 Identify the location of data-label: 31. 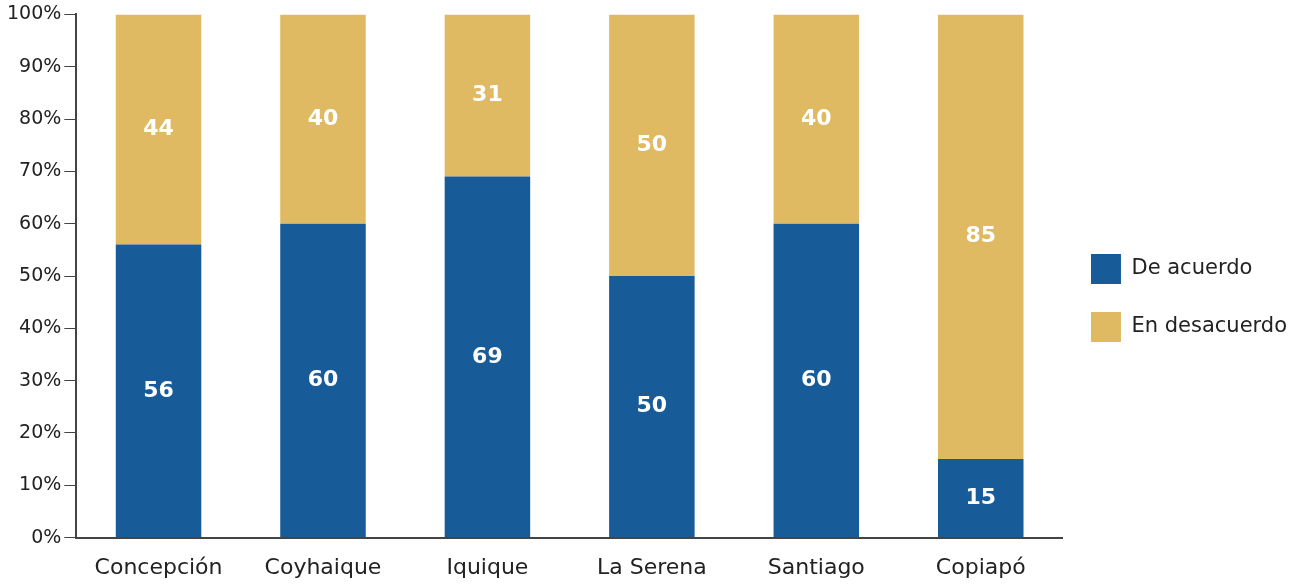
(487, 94).